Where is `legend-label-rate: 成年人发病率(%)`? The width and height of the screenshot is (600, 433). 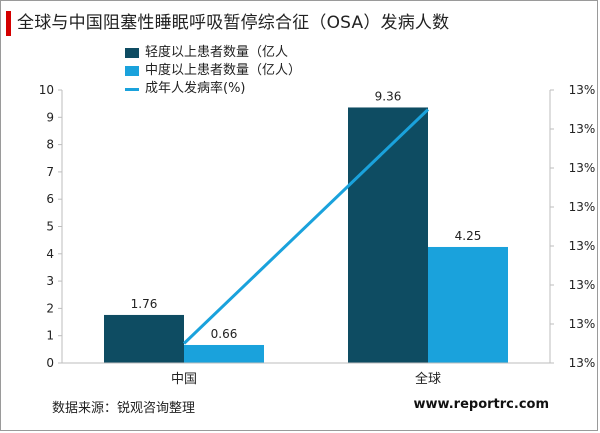
legend-label-rate: 成年人发病率(%) is located at coordinates (195, 88).